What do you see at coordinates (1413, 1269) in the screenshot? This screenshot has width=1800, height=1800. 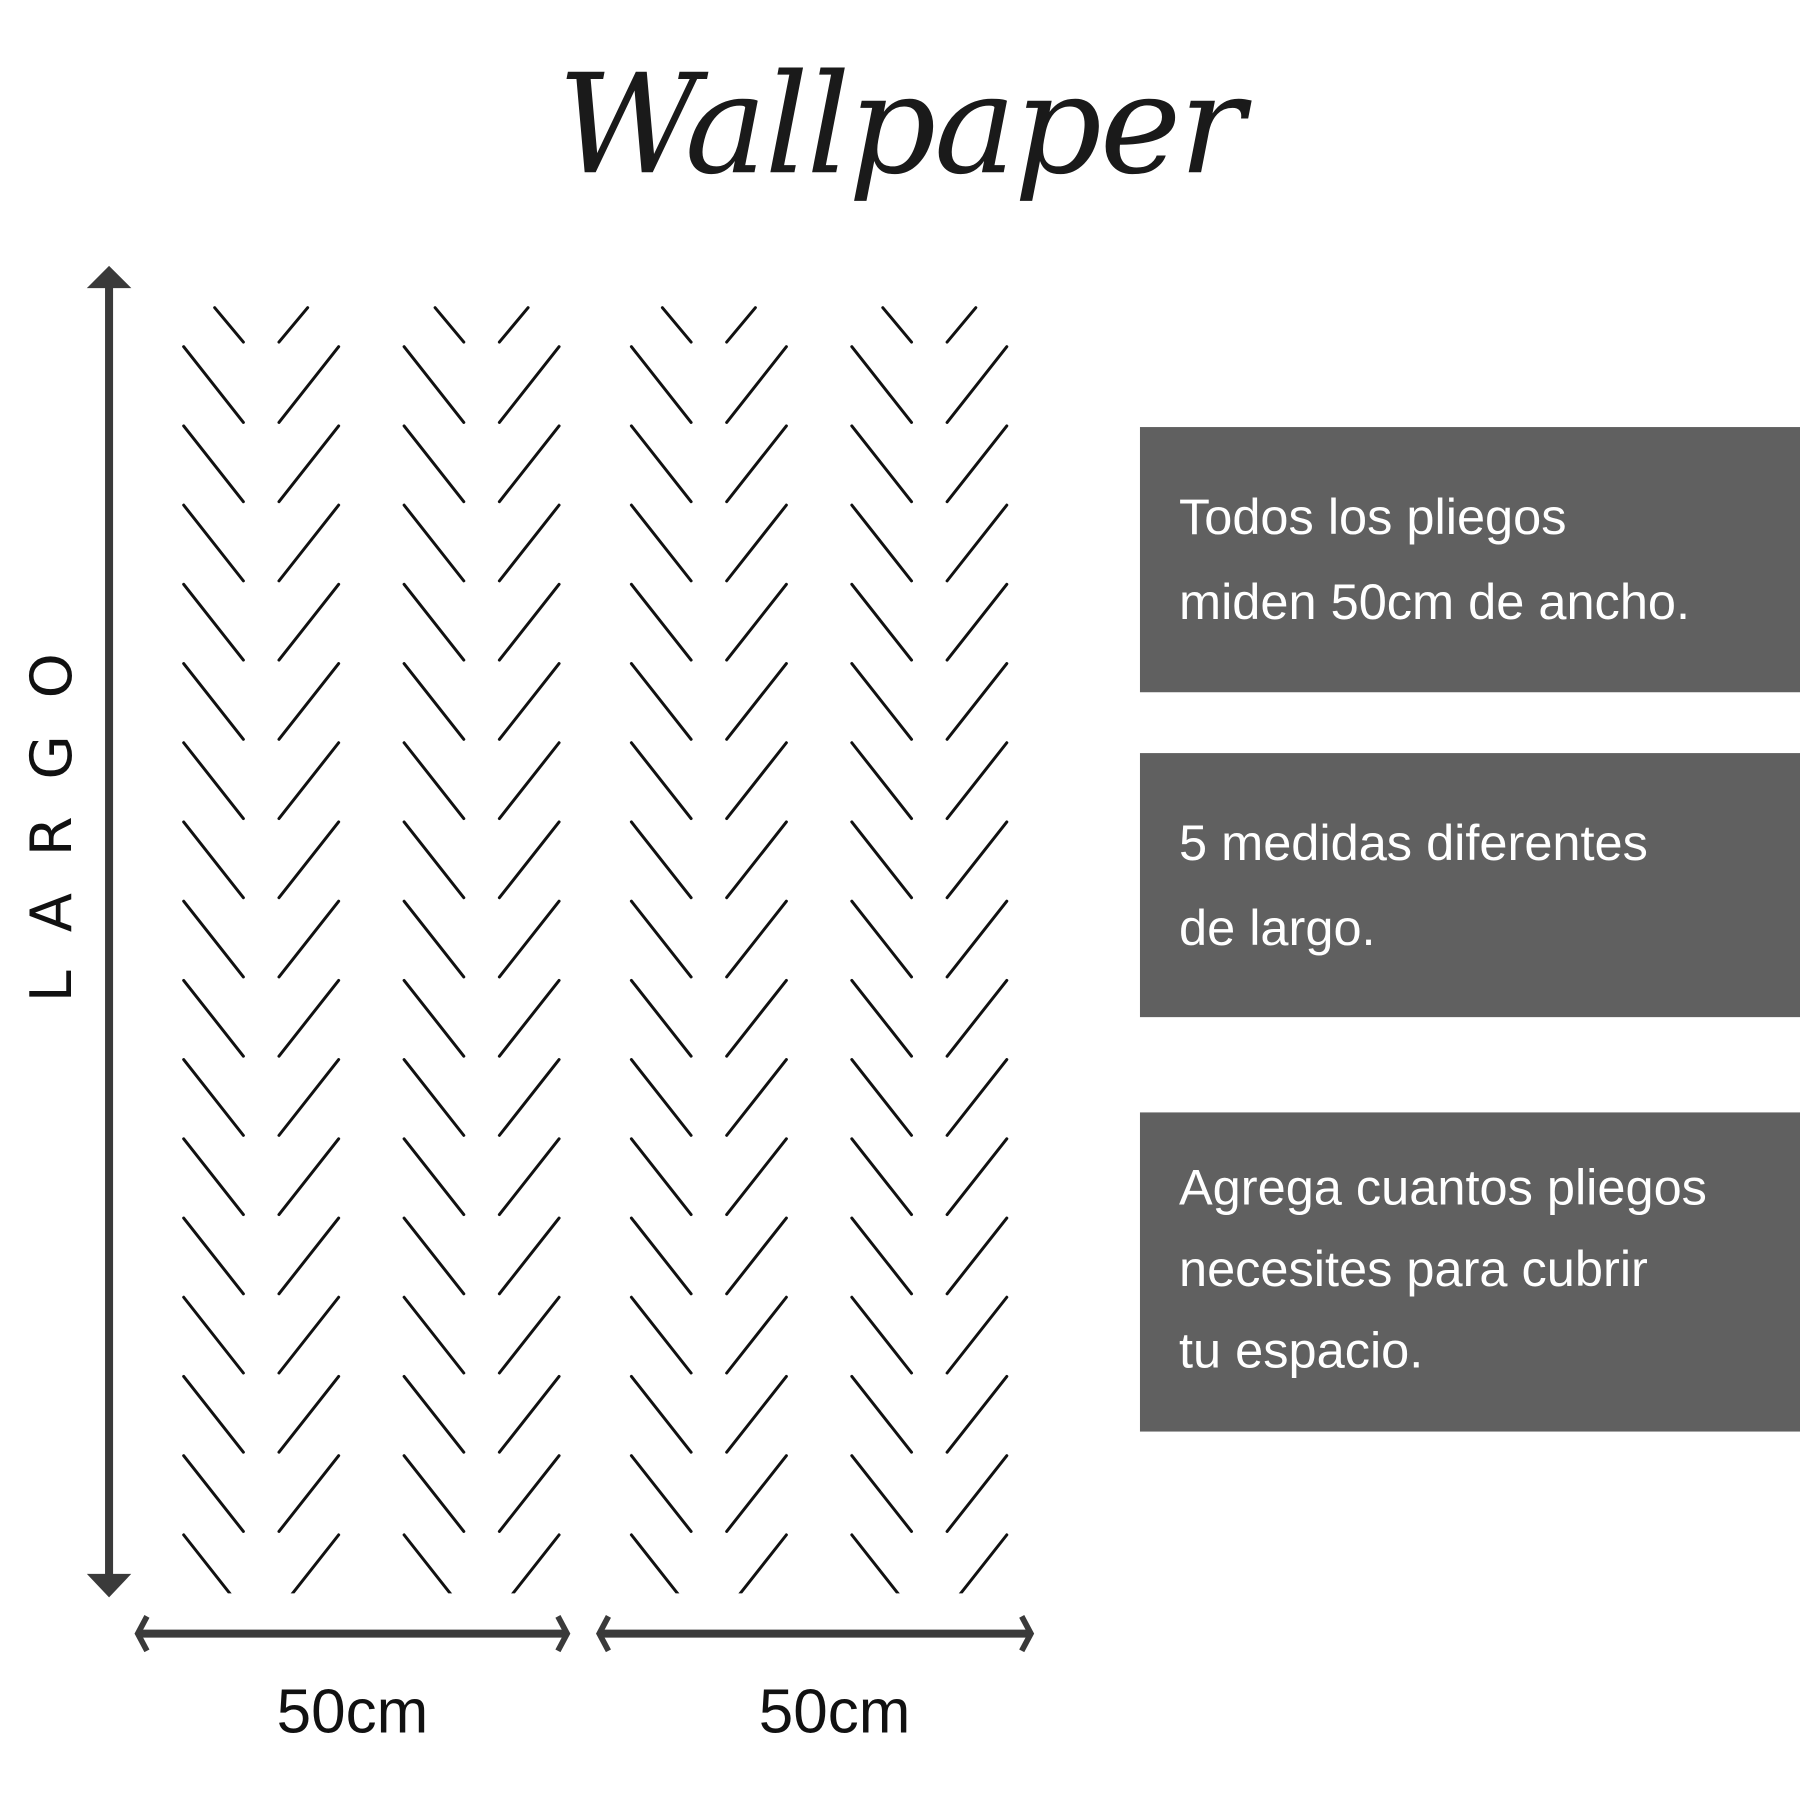 I see `info-line: necesites para cubrir` at bounding box center [1413, 1269].